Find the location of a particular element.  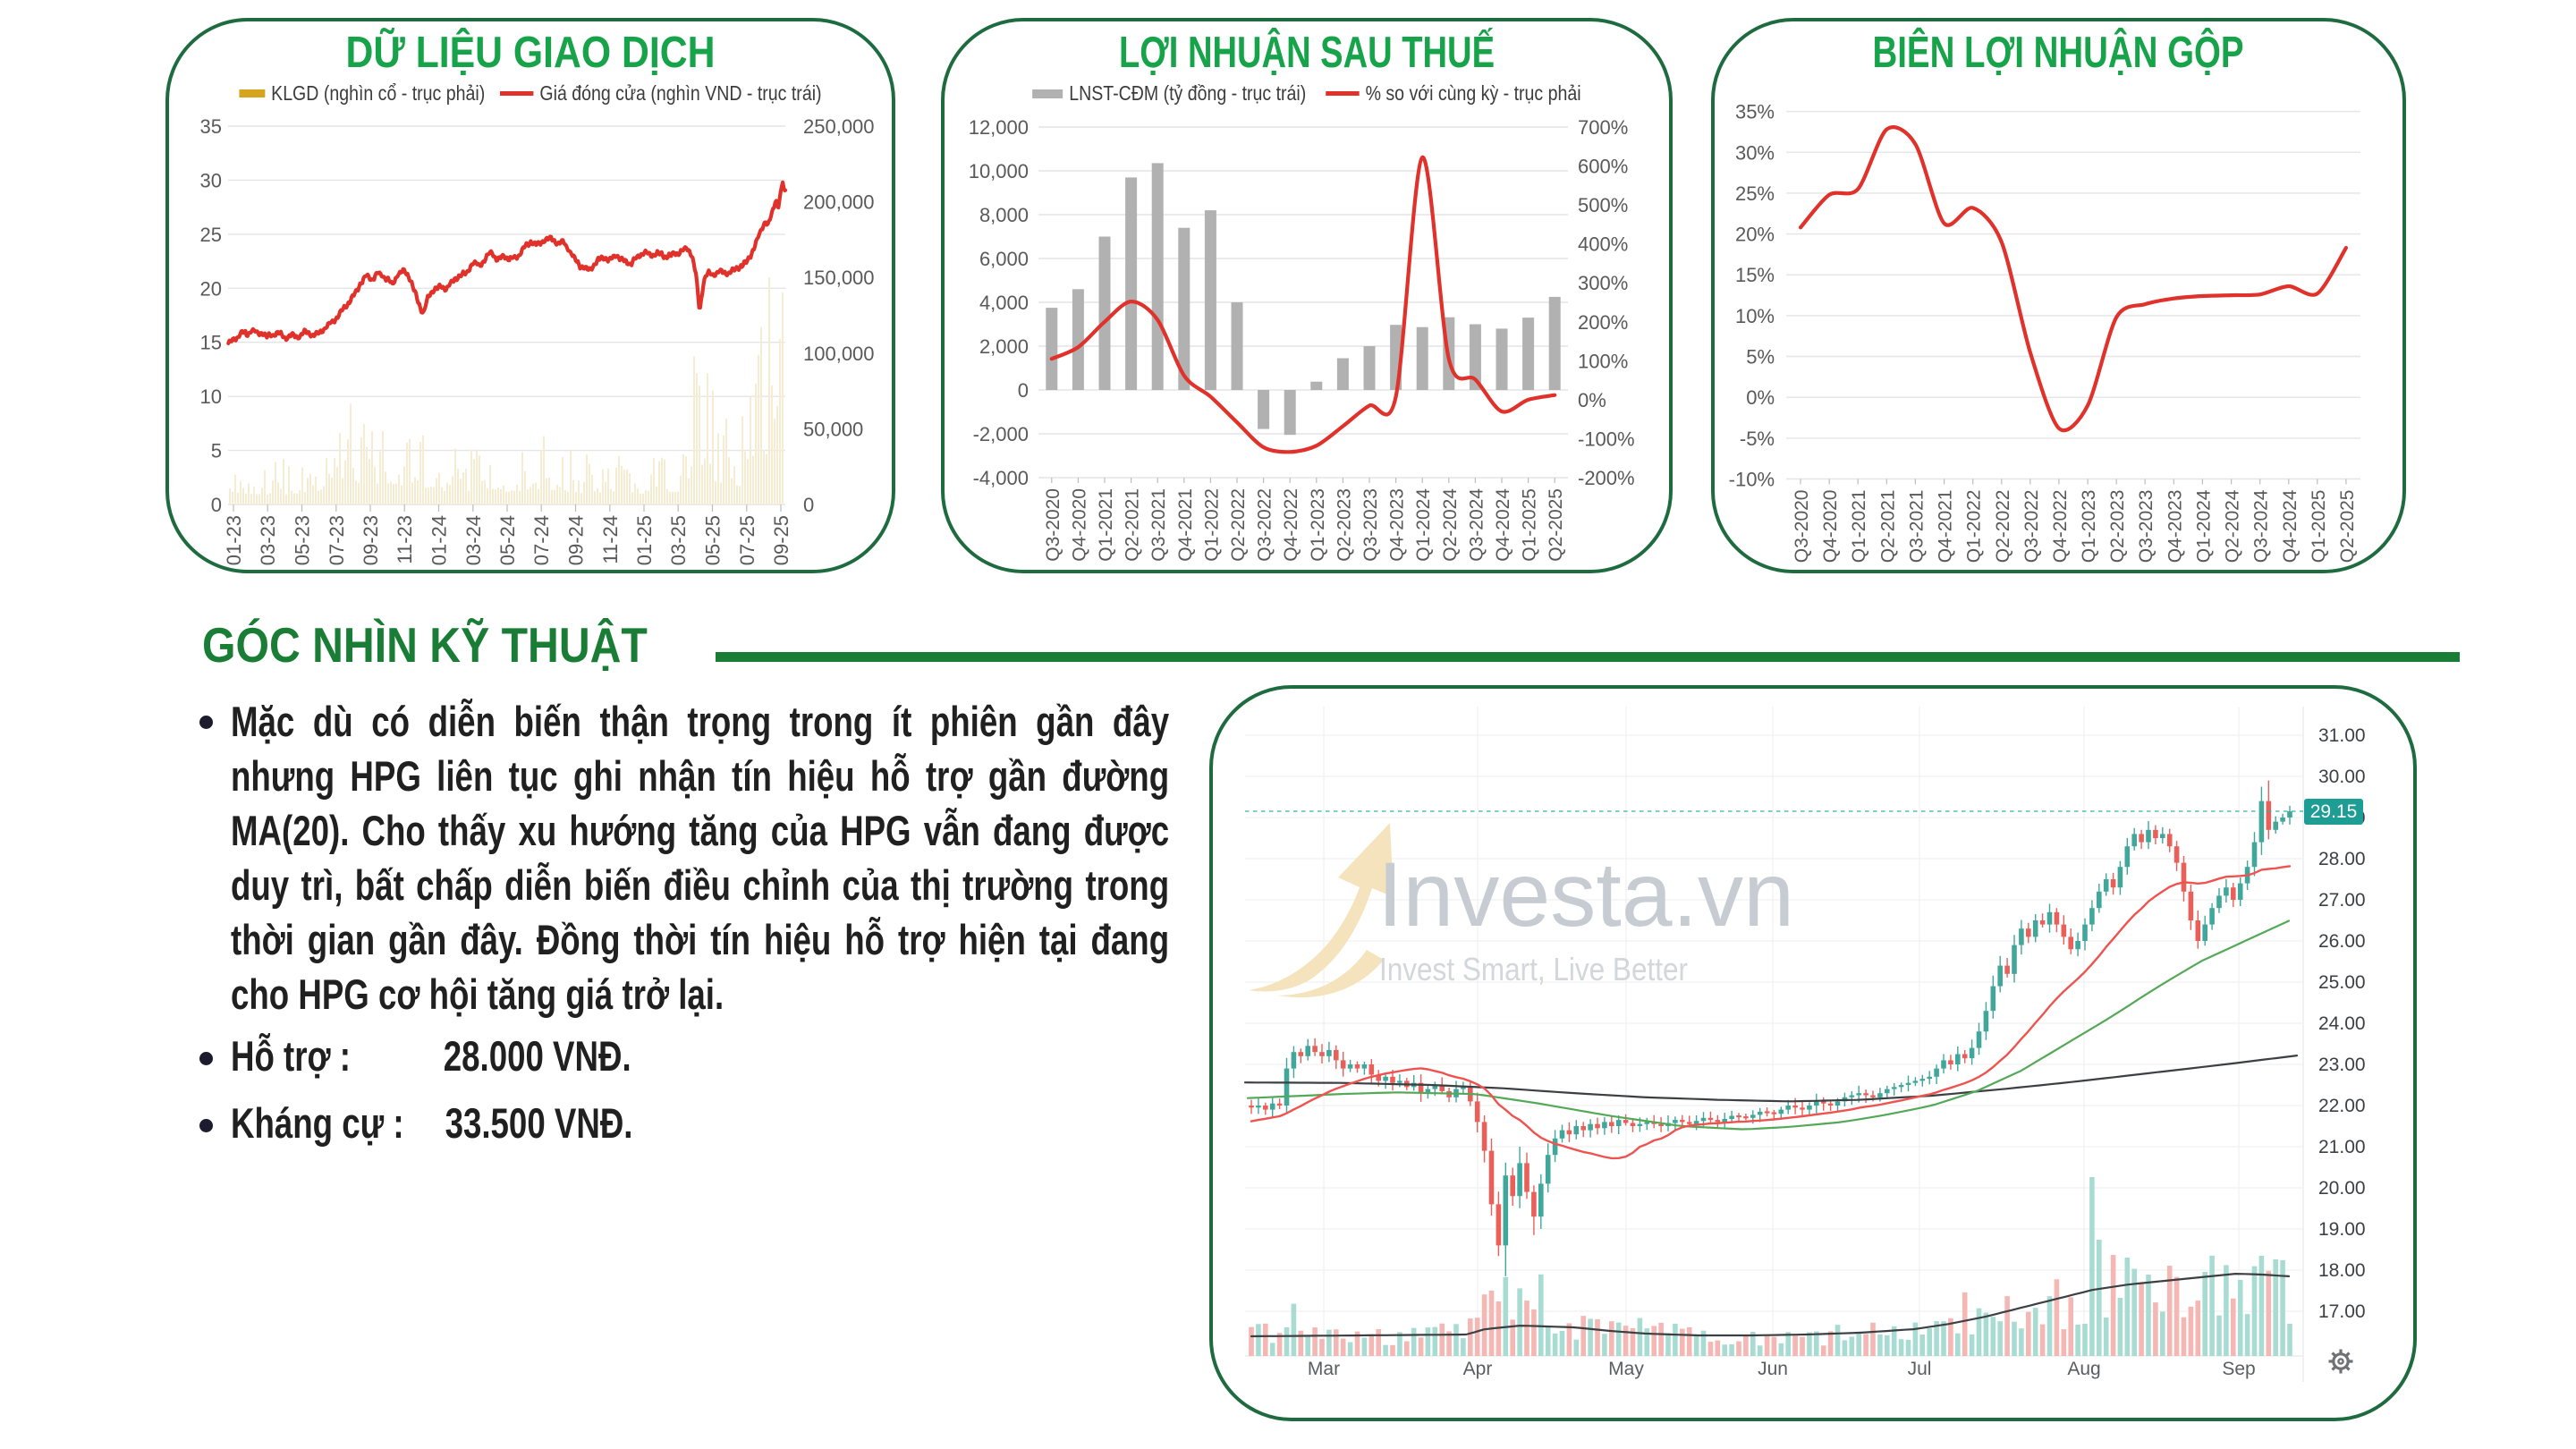

svg-text: 01-24 is located at coordinates (439, 540).